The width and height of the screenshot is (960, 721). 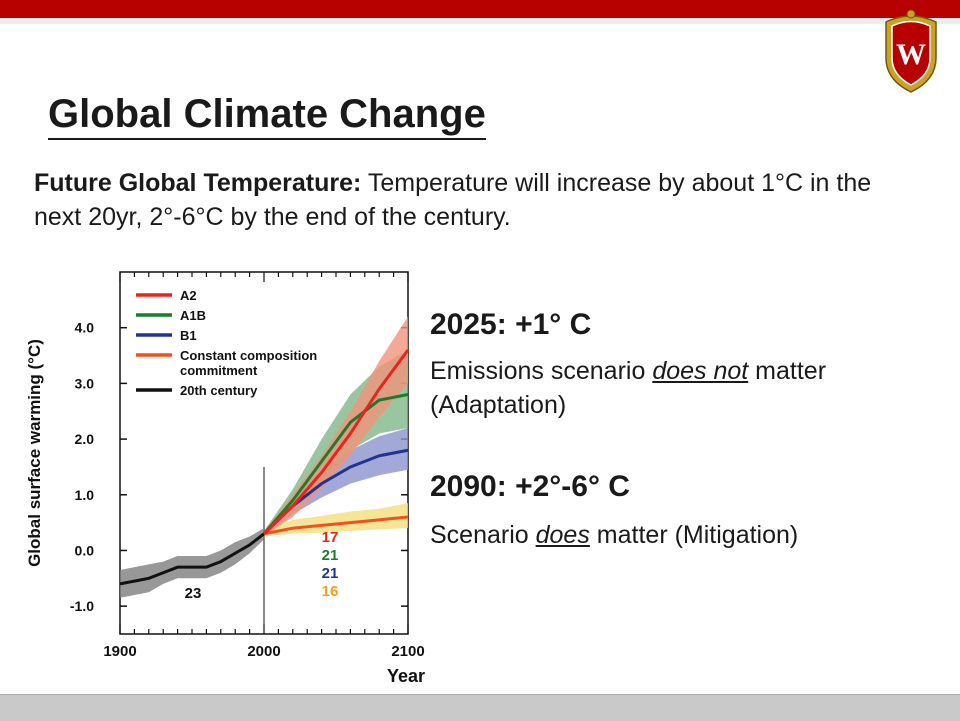 What do you see at coordinates (483, 535) in the screenshot?
I see `block-2090-text-pre: Scenario` at bounding box center [483, 535].